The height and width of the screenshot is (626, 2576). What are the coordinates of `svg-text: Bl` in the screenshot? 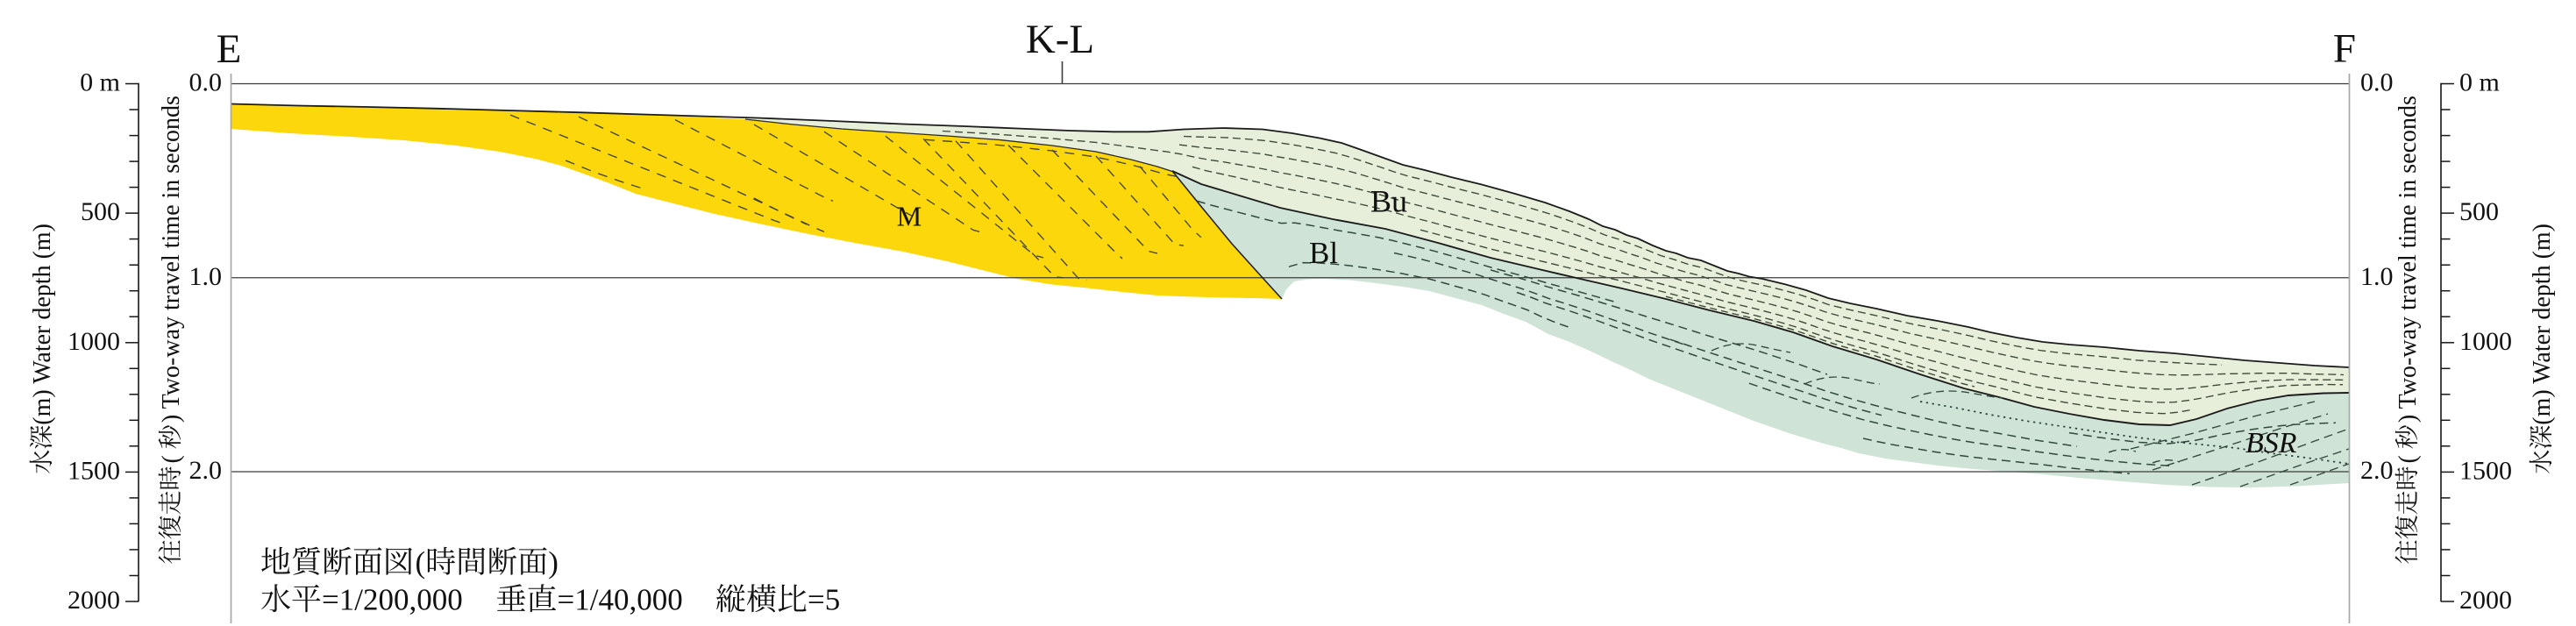 It's located at (1323, 253).